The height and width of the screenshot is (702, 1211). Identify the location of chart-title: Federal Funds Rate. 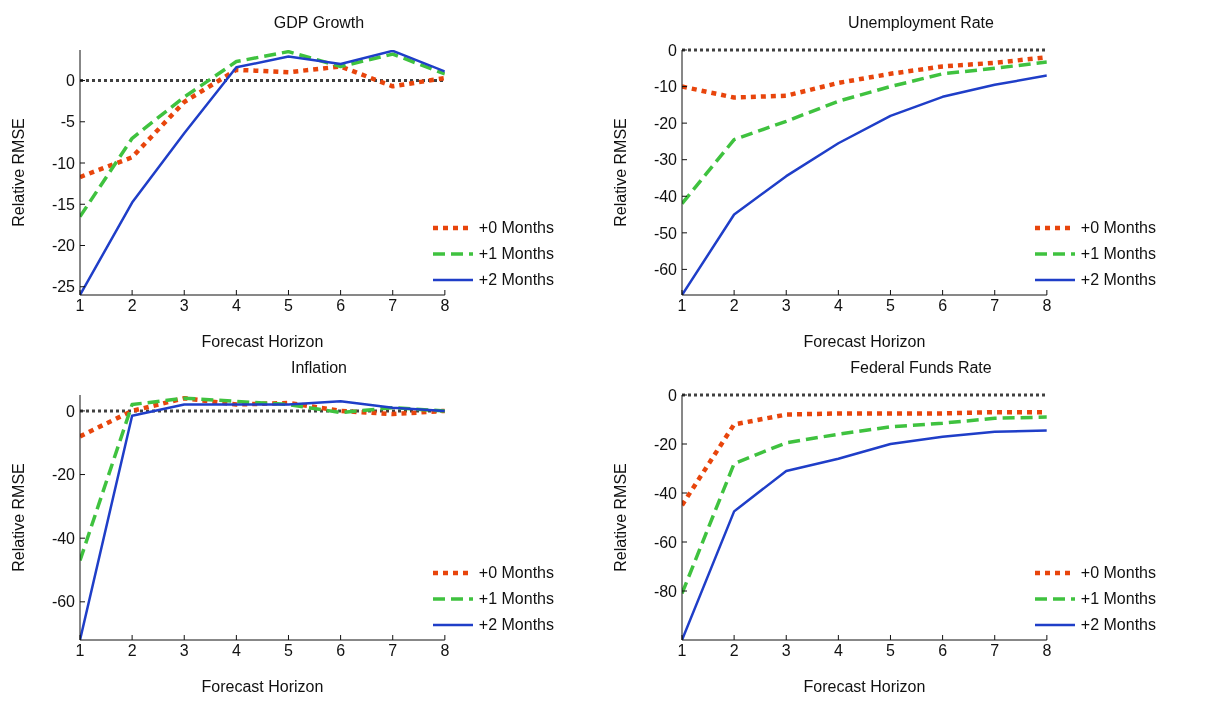
(921, 368).